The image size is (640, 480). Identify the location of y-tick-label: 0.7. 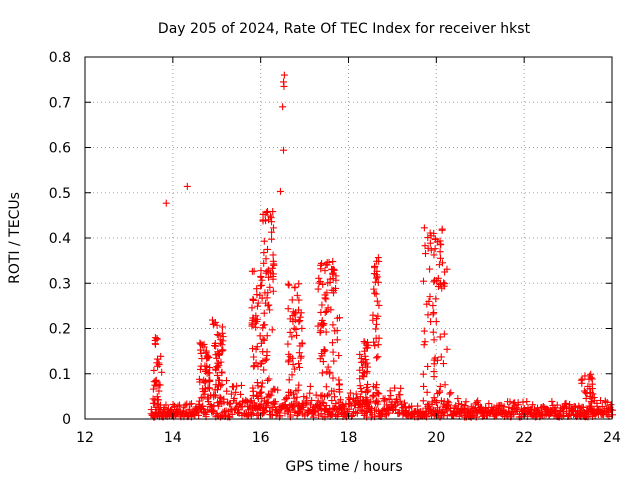
(60, 103).